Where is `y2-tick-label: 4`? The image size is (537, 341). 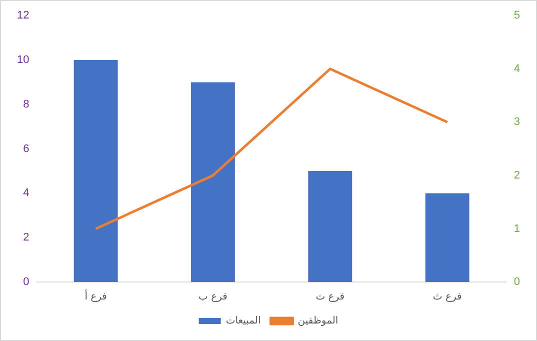
y2-tick-label: 4 is located at coordinates (517, 68).